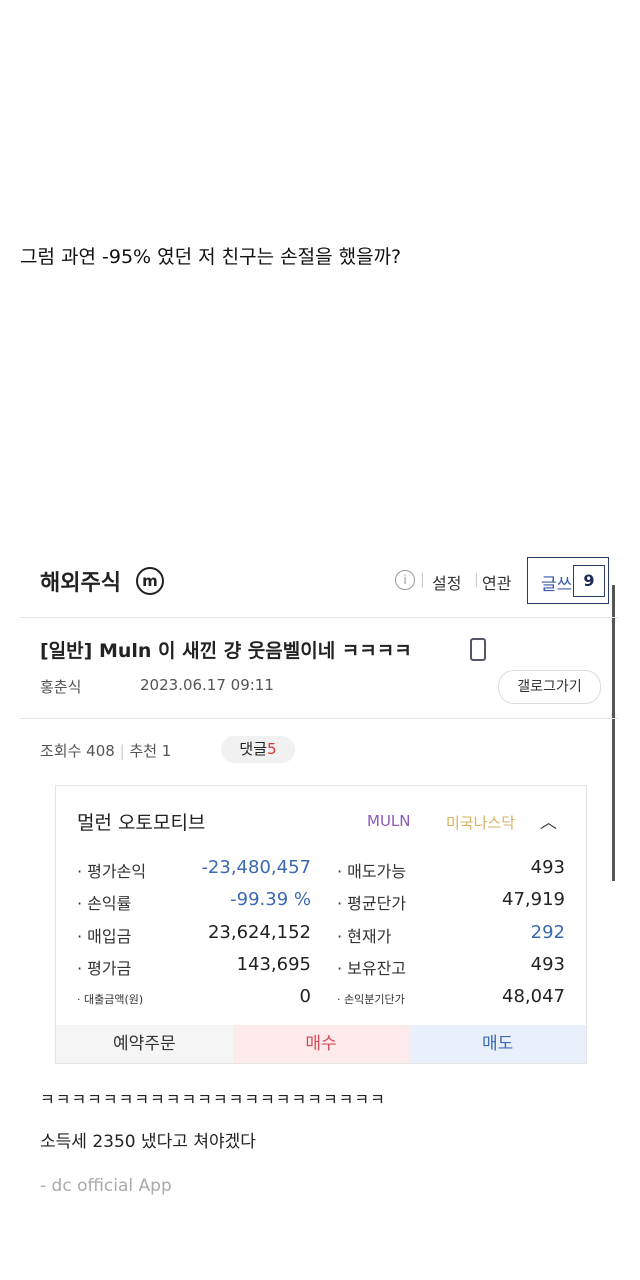  Describe the element at coordinates (549, 687) in the screenshot. I see `gallog-button: 갤로그가기` at that location.